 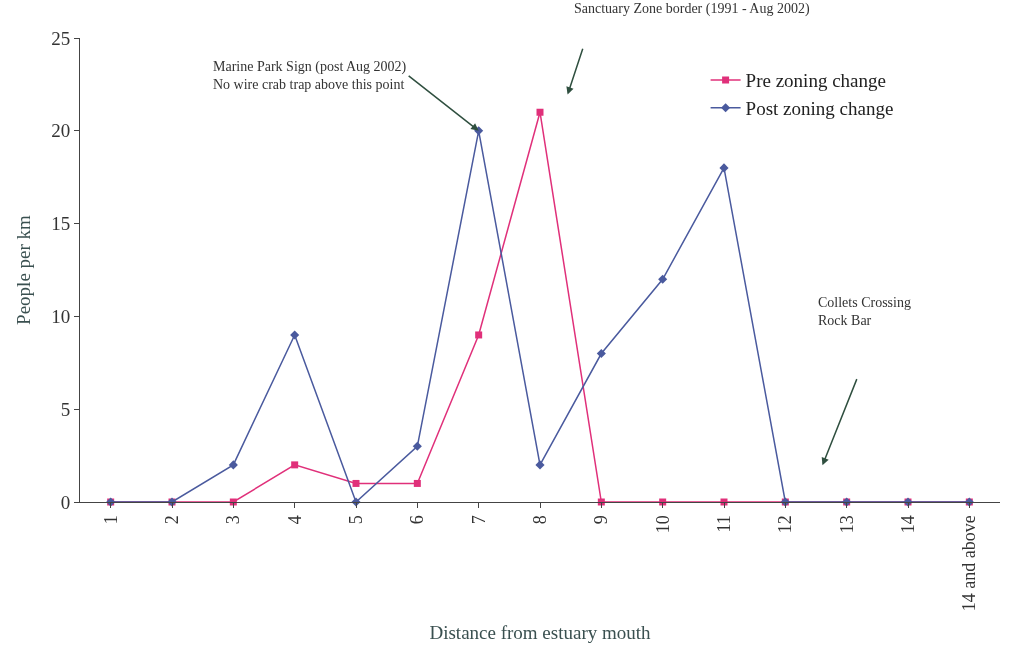 What do you see at coordinates (539, 520) in the screenshot?
I see `x-tick-label: 8` at bounding box center [539, 520].